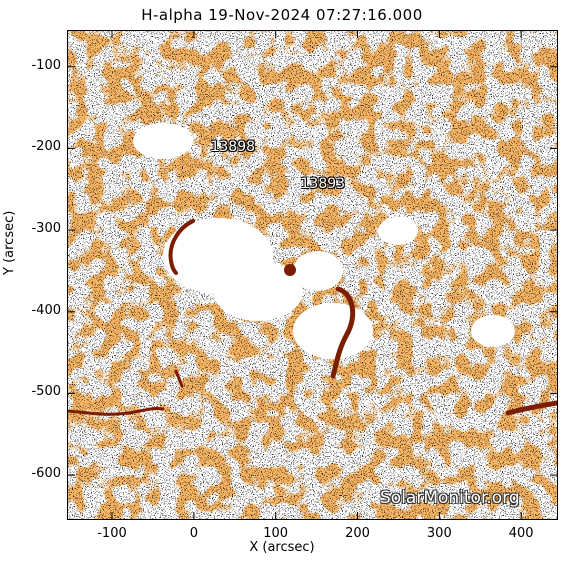 This screenshot has width=564, height=564. I want to click on y-tick-label: -600, so click(46, 474).